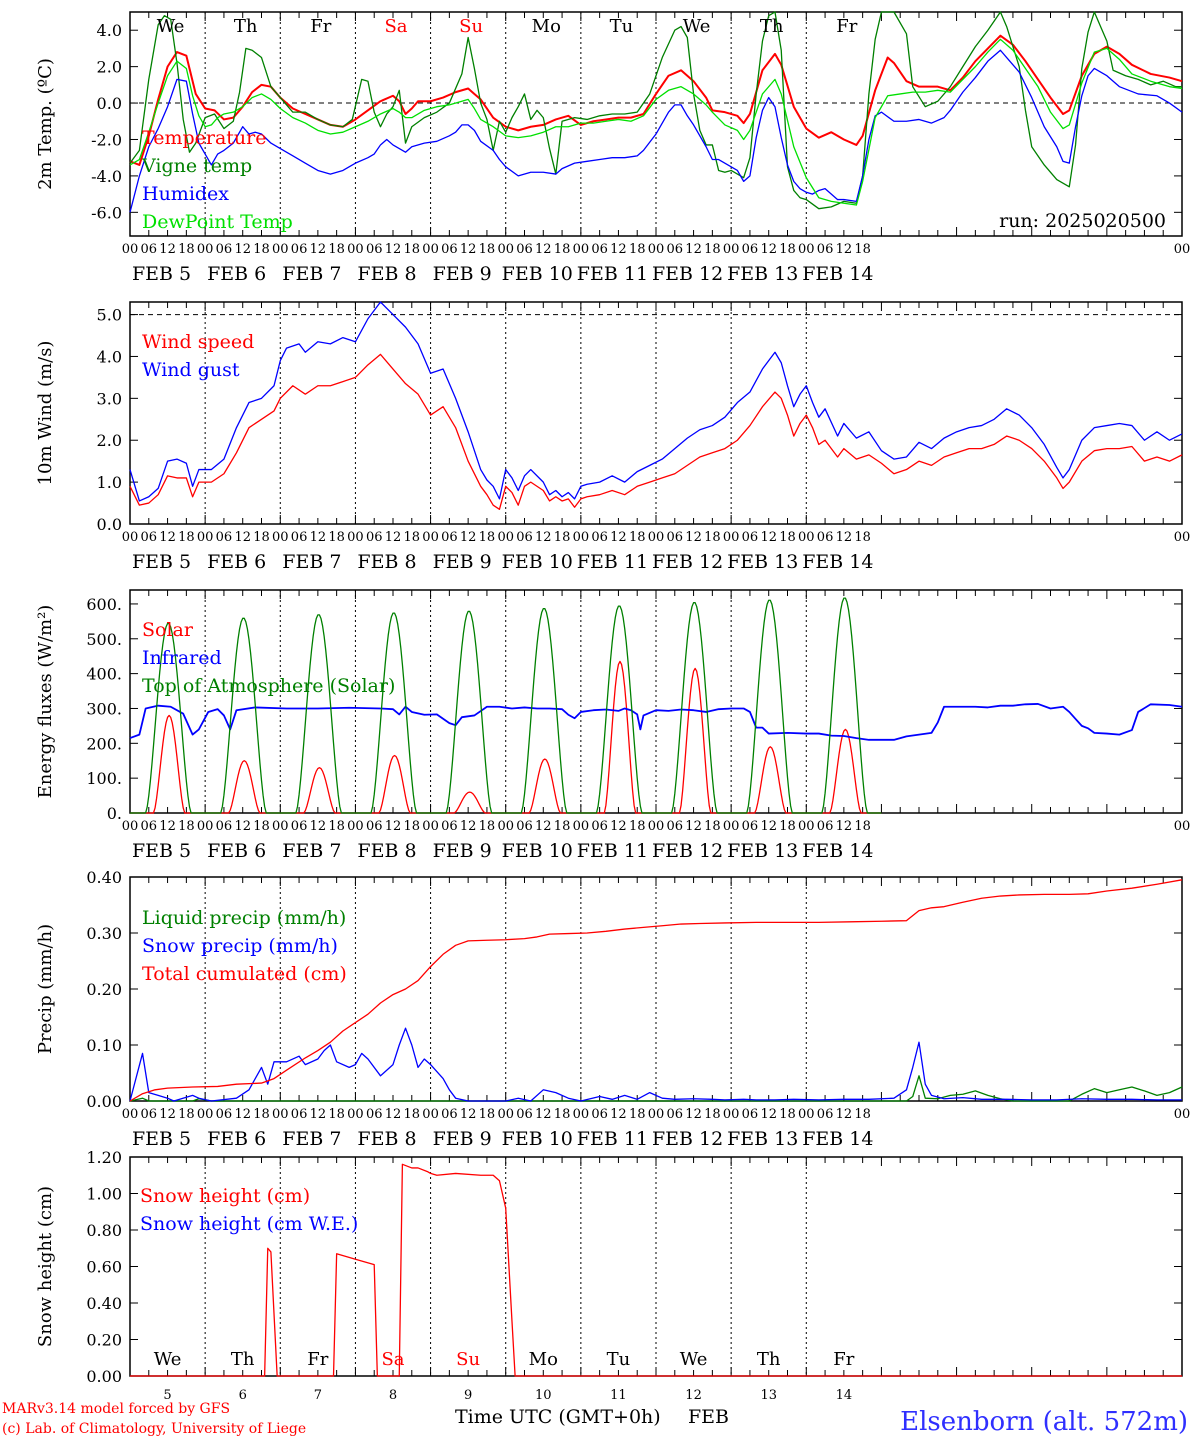  I want to click on y-tick-label: 0.20, so click(104, 1340).